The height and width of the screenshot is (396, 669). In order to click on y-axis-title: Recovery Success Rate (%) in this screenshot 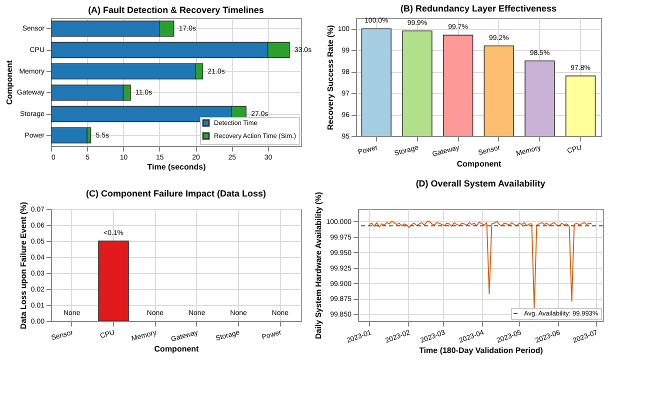, I will do `click(330, 77)`.